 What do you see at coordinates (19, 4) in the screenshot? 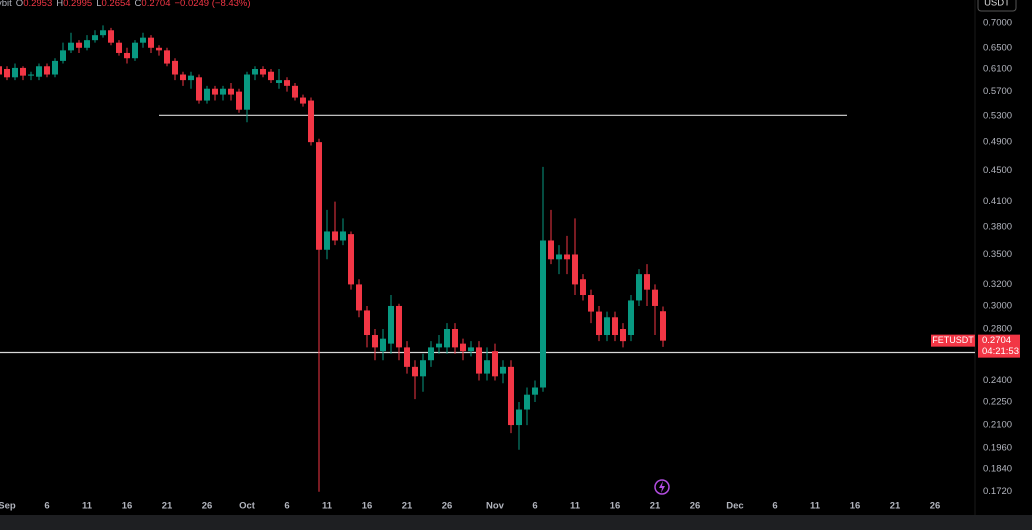
I see `ohlc-label: O` at bounding box center [19, 4].